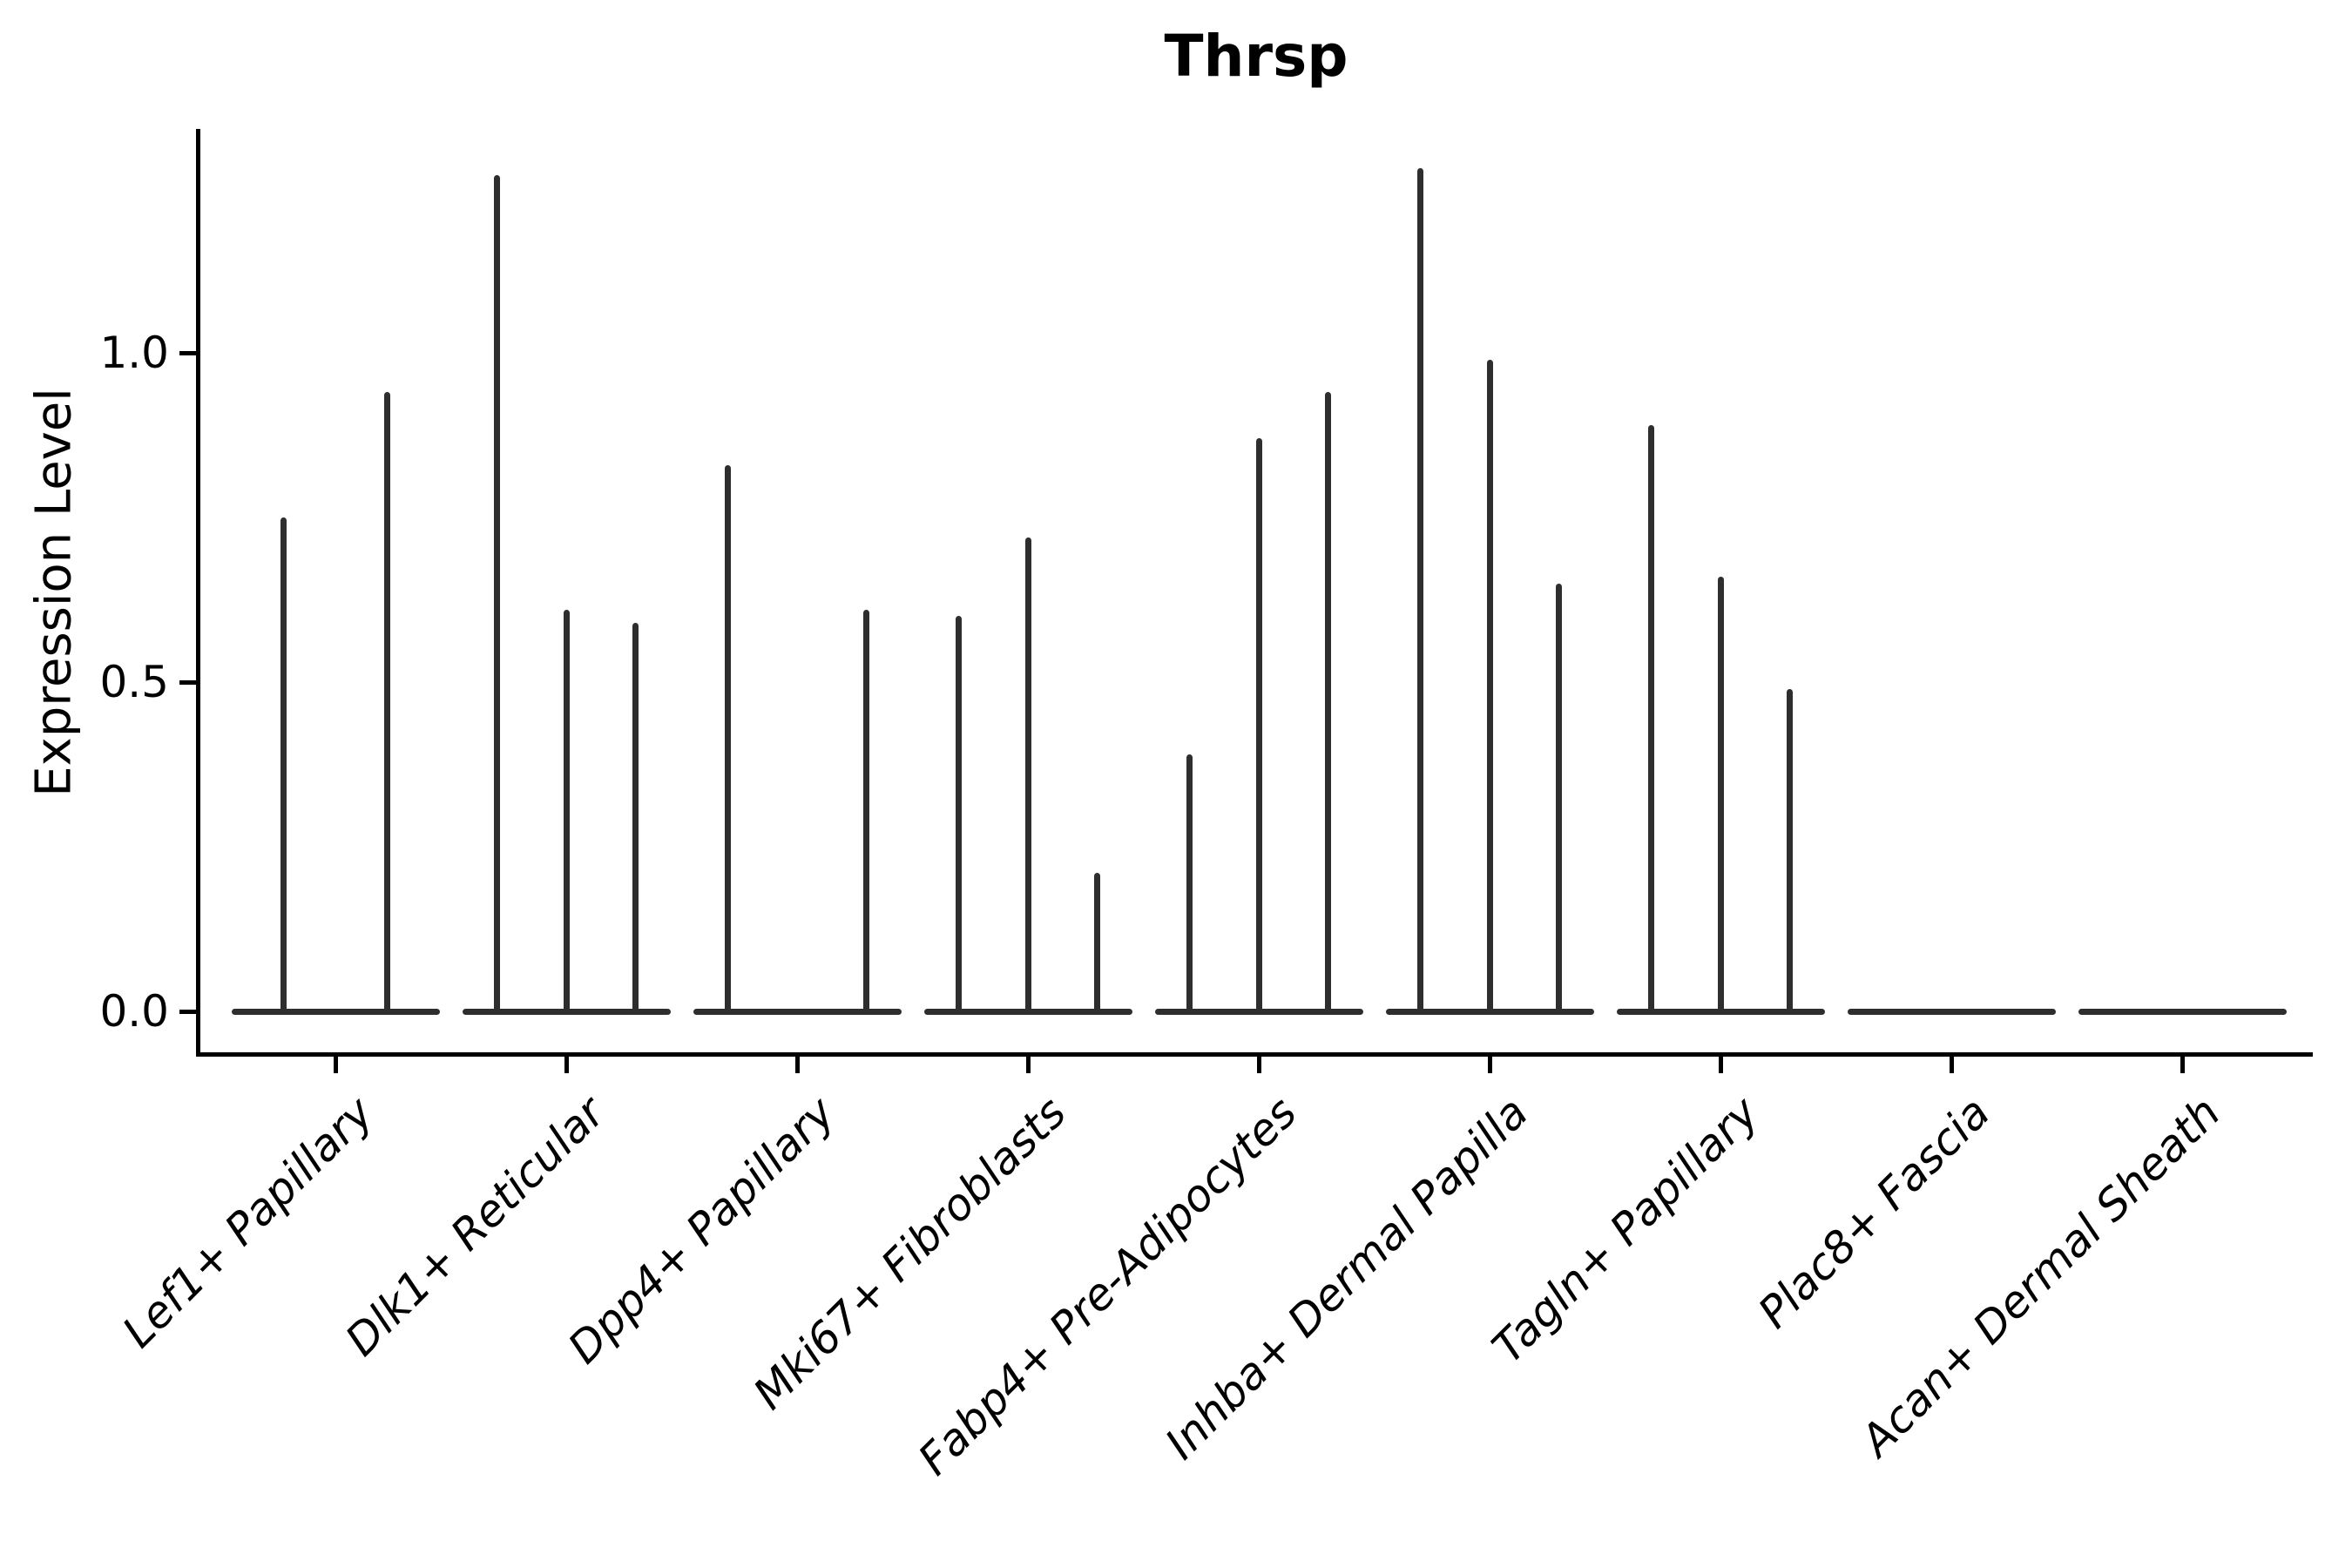  What do you see at coordinates (134, 1012) in the screenshot?
I see `y-tick-label: 0.0` at bounding box center [134, 1012].